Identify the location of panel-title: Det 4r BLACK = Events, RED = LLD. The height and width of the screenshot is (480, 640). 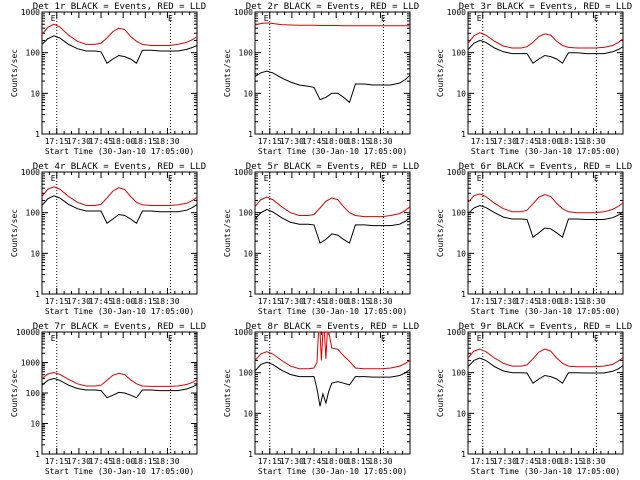
(119, 167).